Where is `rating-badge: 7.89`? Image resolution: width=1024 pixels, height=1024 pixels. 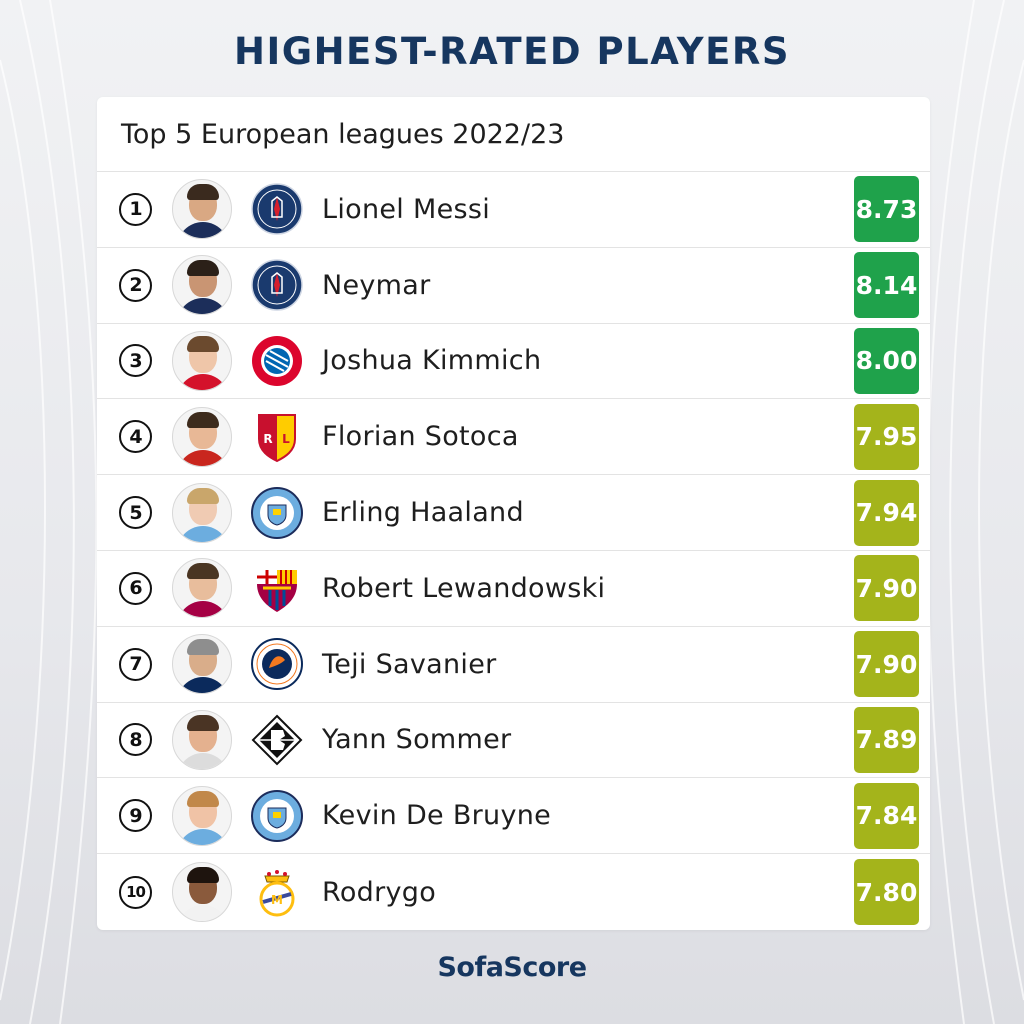 rating-badge: 7.89 is located at coordinates (886, 739).